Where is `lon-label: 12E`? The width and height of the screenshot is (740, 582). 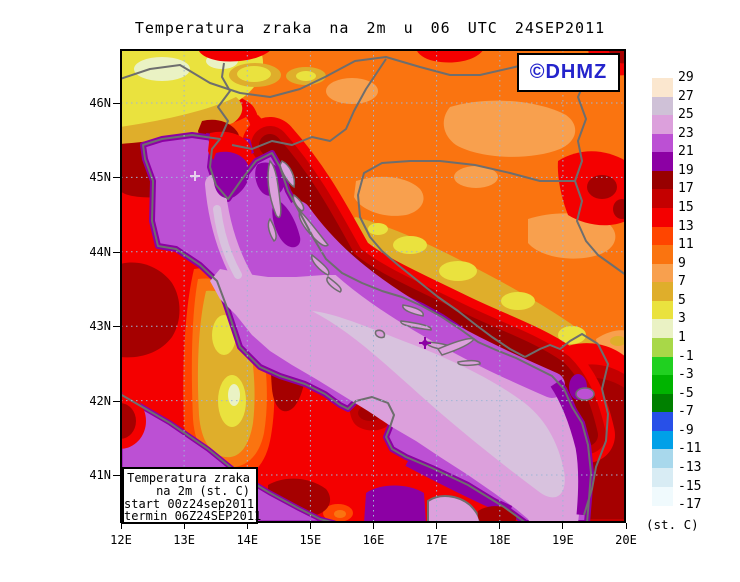
lon-label: 12E is located at coordinates (121, 540).